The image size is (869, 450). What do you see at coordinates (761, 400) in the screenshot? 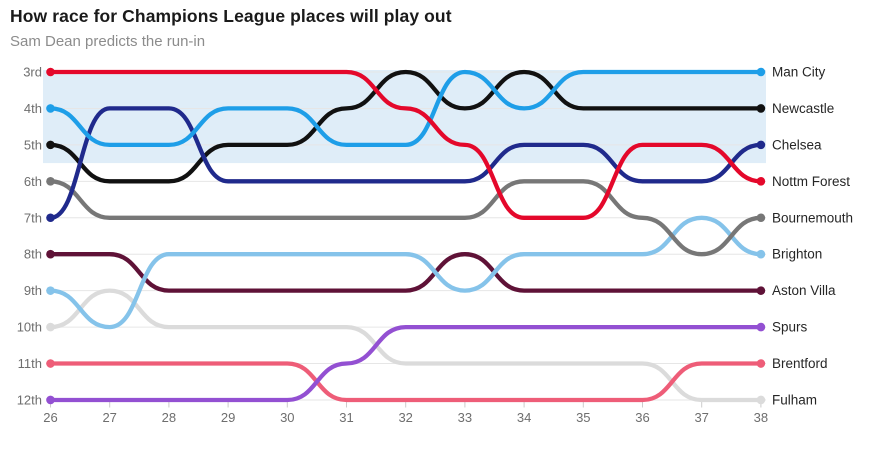
I see `series-end-dot-fulham` at bounding box center [761, 400].